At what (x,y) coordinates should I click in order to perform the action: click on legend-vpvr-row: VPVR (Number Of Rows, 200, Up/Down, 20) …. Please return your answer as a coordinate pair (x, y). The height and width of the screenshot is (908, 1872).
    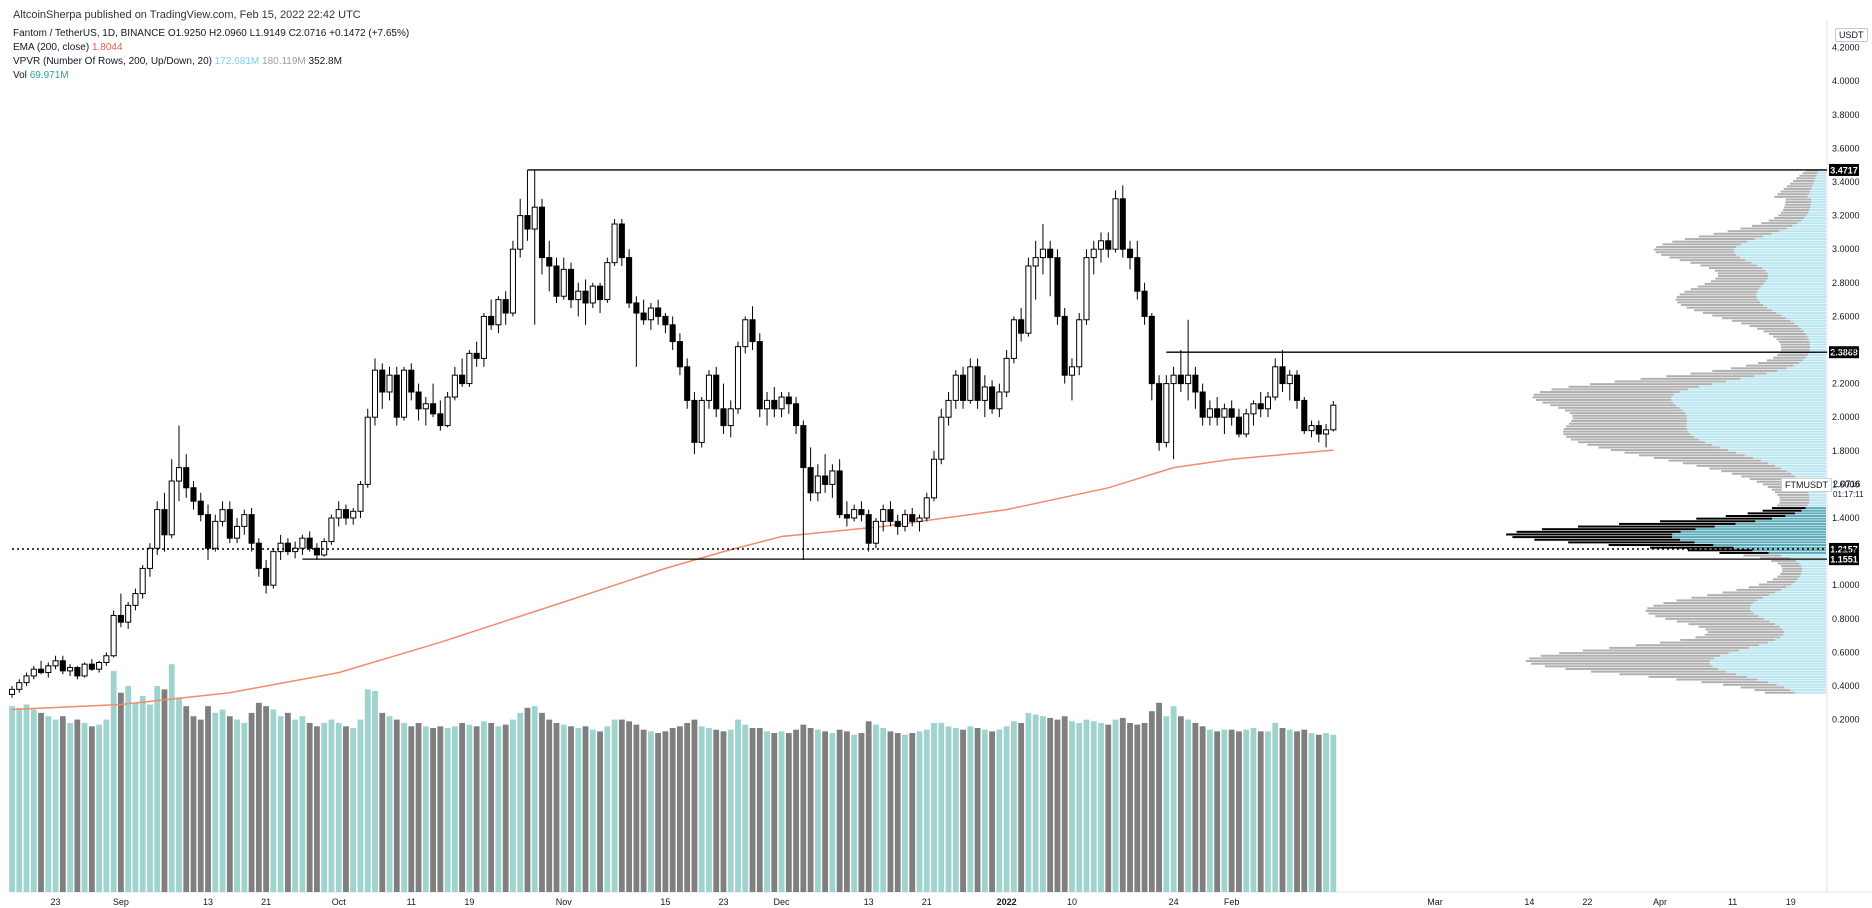
    Looking at the image, I should click on (211, 62).